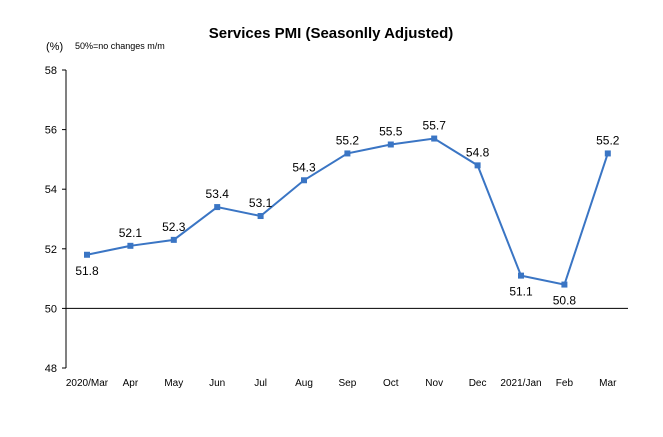 The width and height of the screenshot is (663, 437). What do you see at coordinates (478, 383) in the screenshot?
I see `x-tick-label: Dec` at bounding box center [478, 383].